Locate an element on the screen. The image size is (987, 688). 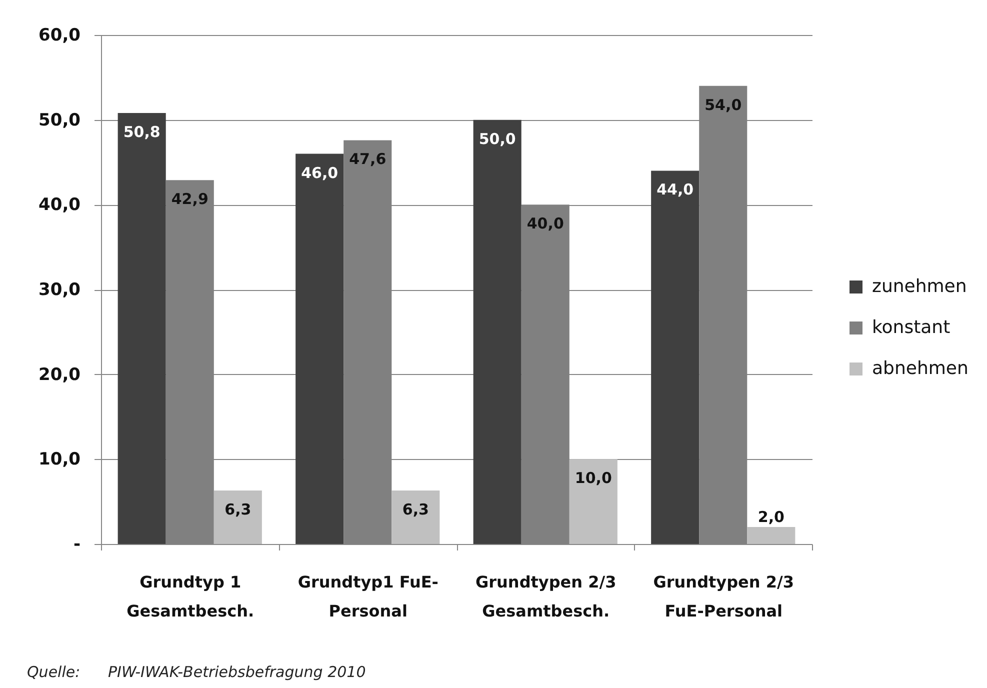
source-note: Quelle: is located at coordinates (53, 672).